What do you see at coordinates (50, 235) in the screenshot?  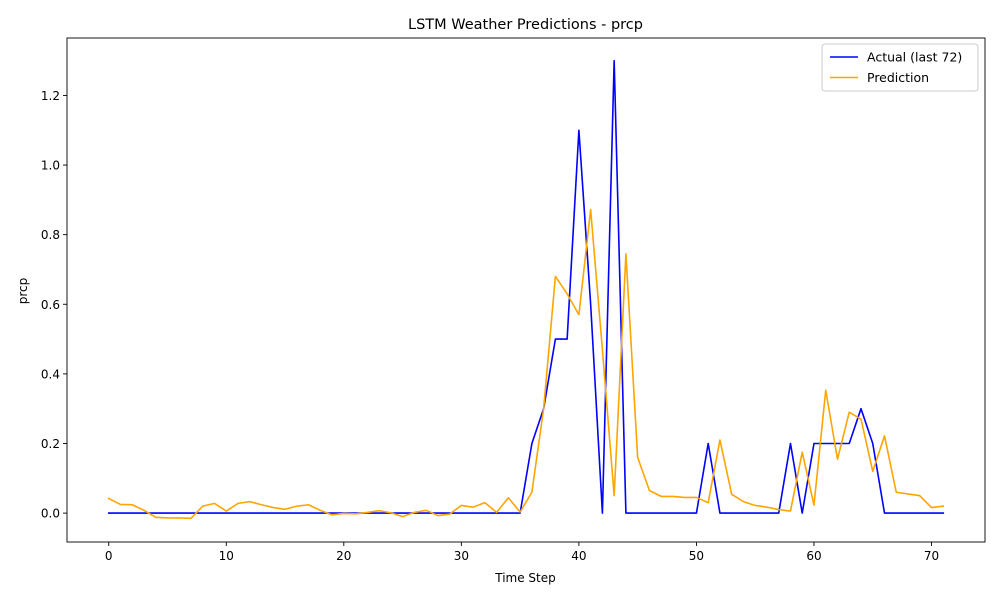 I see `y-tick-label: 0.8` at bounding box center [50, 235].